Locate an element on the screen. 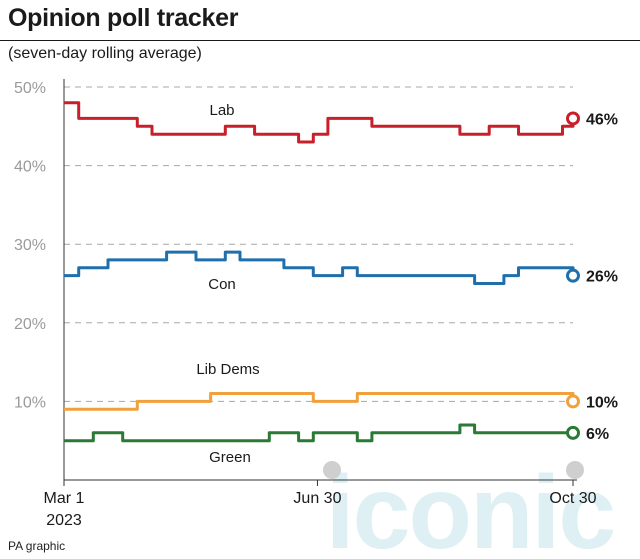  x-tick-label: Mar 1 is located at coordinates (64, 498).